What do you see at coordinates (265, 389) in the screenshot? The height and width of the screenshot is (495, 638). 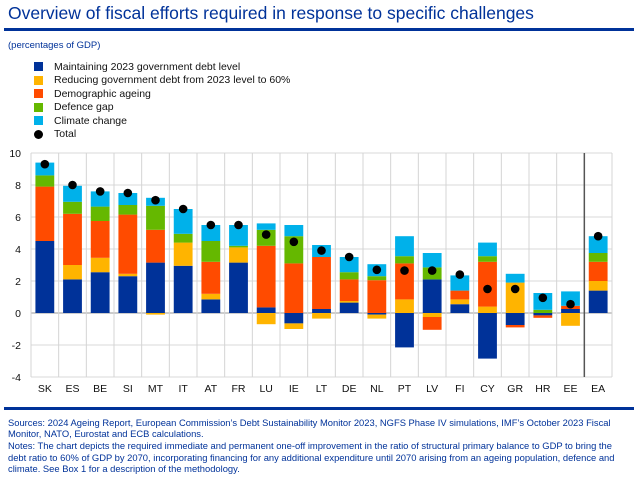 I see `x-tick-label: LU` at bounding box center [265, 389].